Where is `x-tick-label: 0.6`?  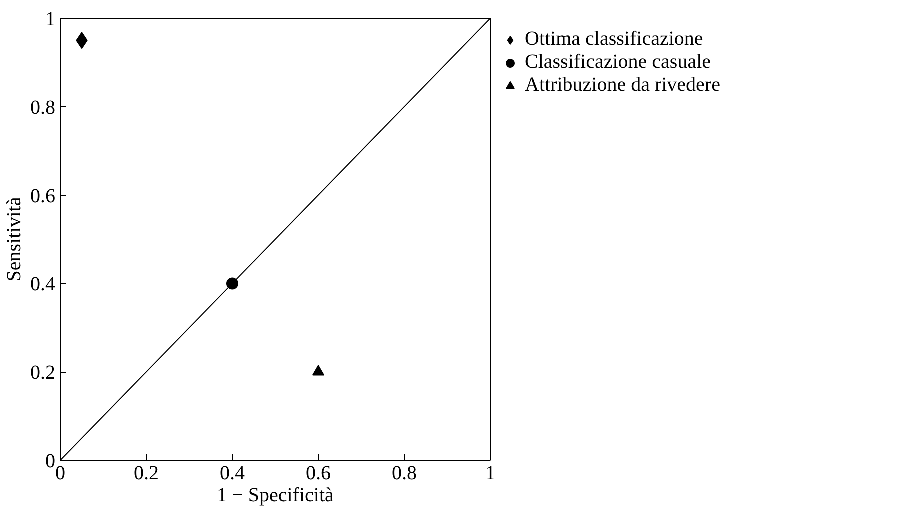
x-tick-label: 0.6 is located at coordinates (318, 473).